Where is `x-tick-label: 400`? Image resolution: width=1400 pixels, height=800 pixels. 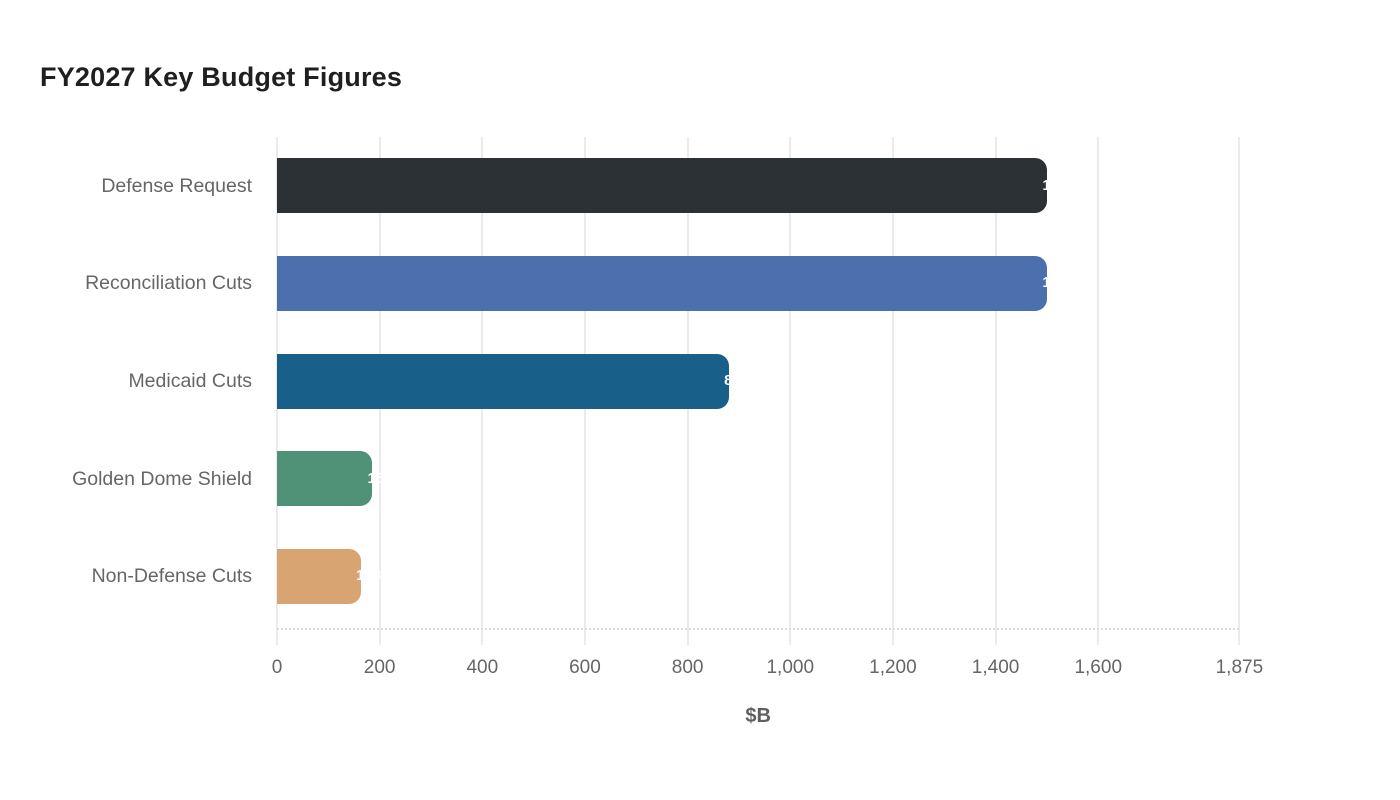
x-tick-label: 400 is located at coordinates (482, 667).